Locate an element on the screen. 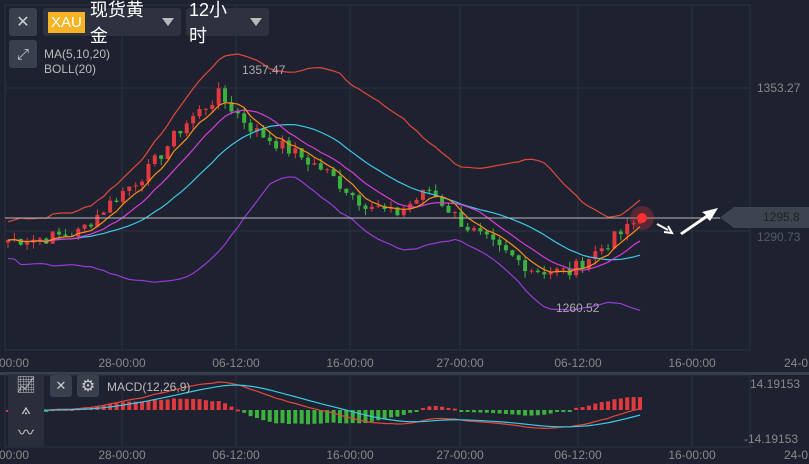 The image size is (809, 464). waveform-icon: 〰 is located at coordinates (25, 433).